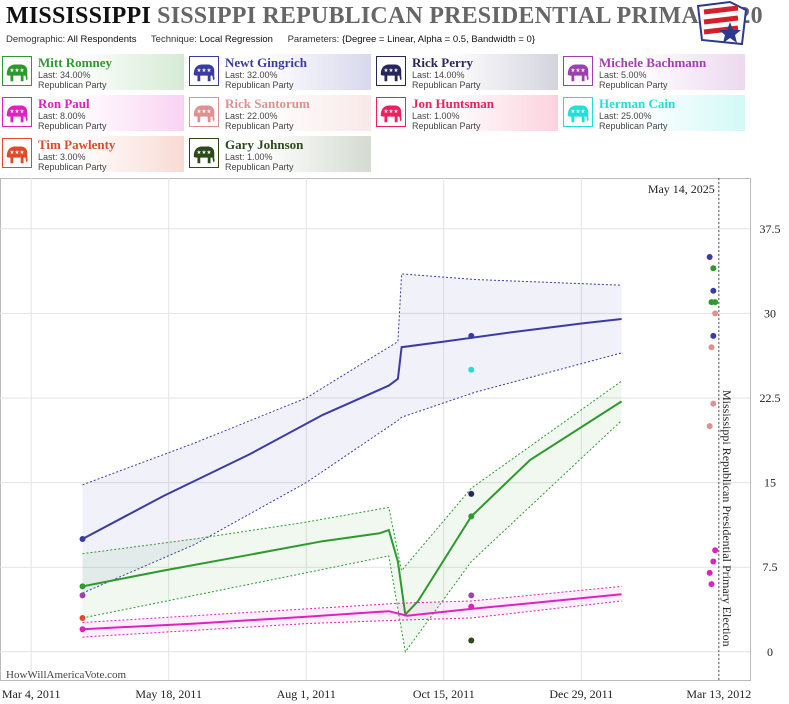 The height and width of the screenshot is (704, 789). Describe the element at coordinates (681, 189) in the screenshot. I see `current-date-label: May 14, 2025` at that location.